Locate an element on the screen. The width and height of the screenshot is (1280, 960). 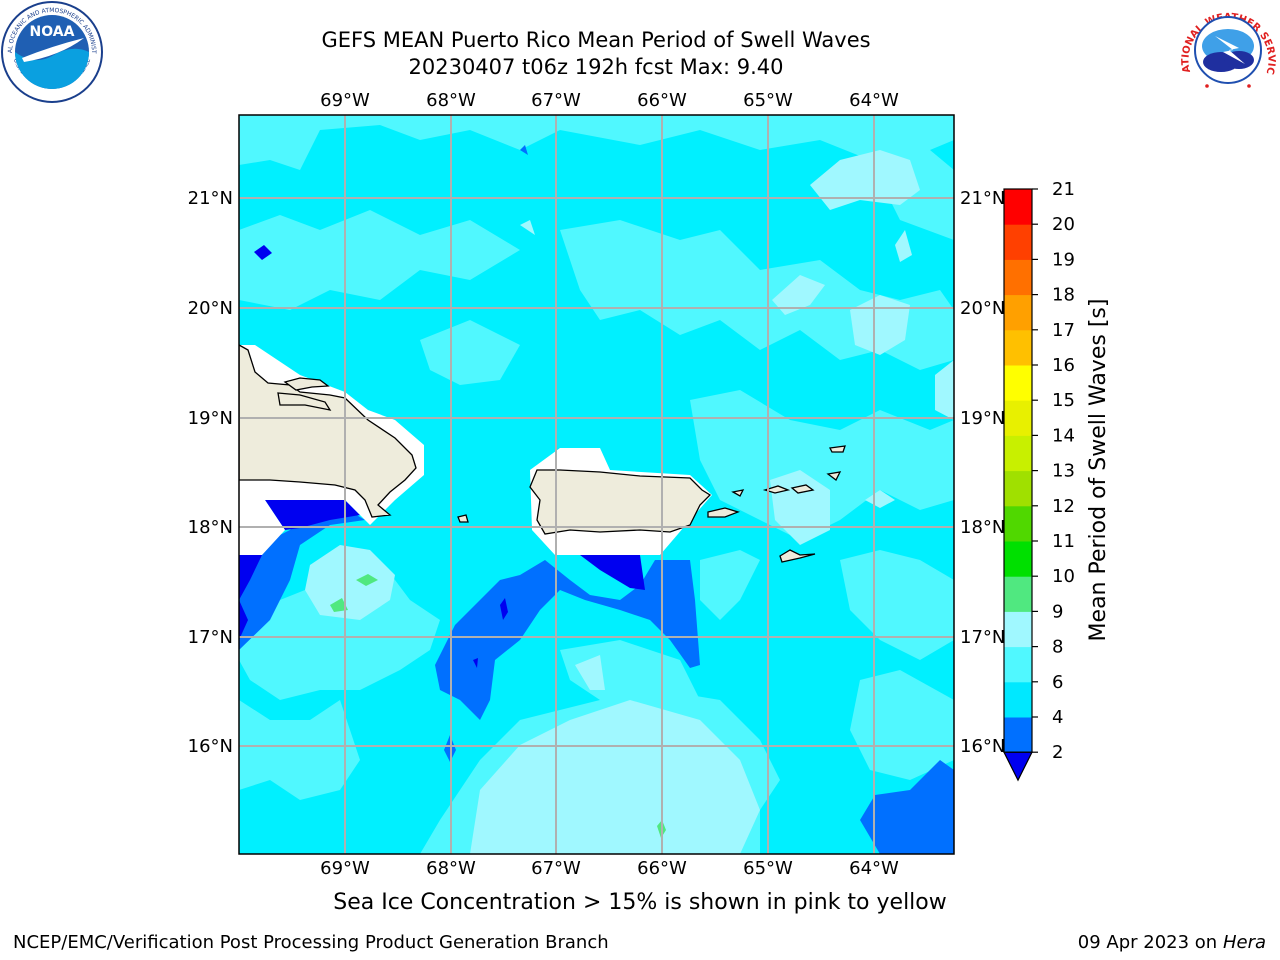
puerto-rico-land is located at coordinates (620, 502).